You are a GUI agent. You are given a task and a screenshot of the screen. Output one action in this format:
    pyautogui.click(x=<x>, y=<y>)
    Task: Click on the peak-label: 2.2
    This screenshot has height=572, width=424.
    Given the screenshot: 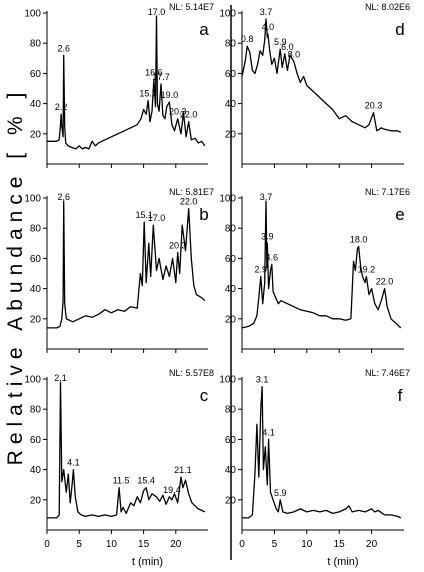 What is the action you would take?
    pyautogui.click(x=61, y=107)
    